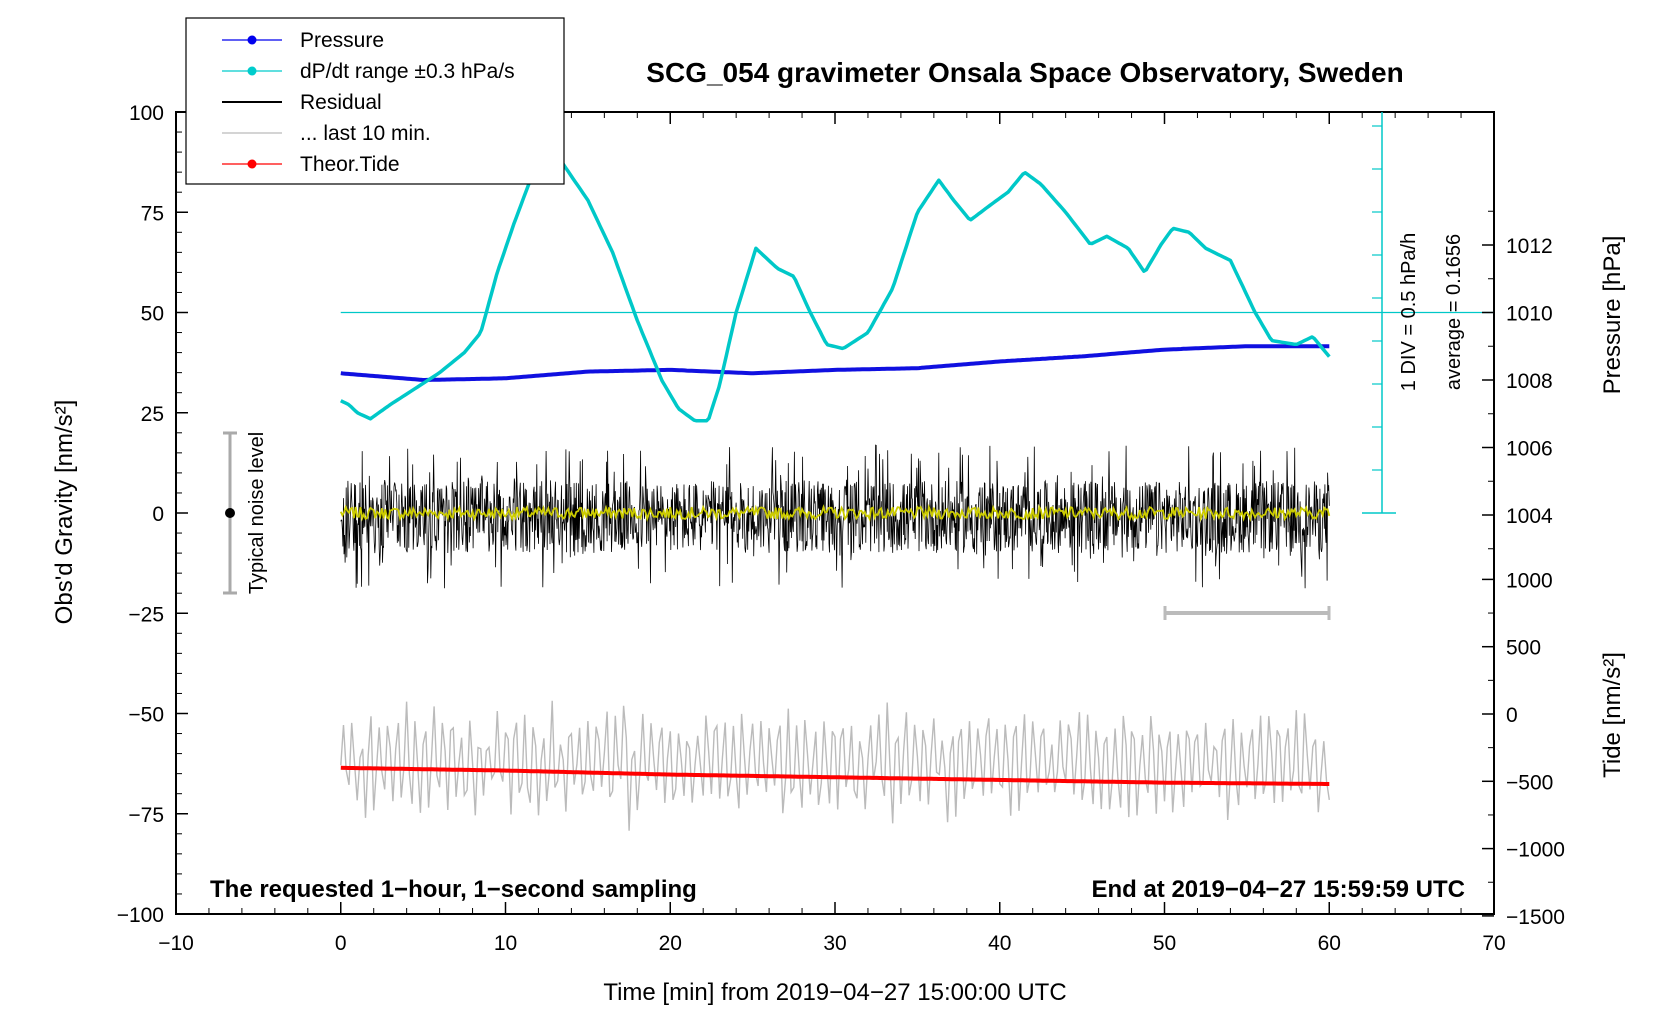 Image resolution: width=1676 pixels, height=1020 pixels. Describe the element at coordinates (1612, 715) in the screenshot. I see `y-axis-title-tide: Tide [nm/s²]` at that location.